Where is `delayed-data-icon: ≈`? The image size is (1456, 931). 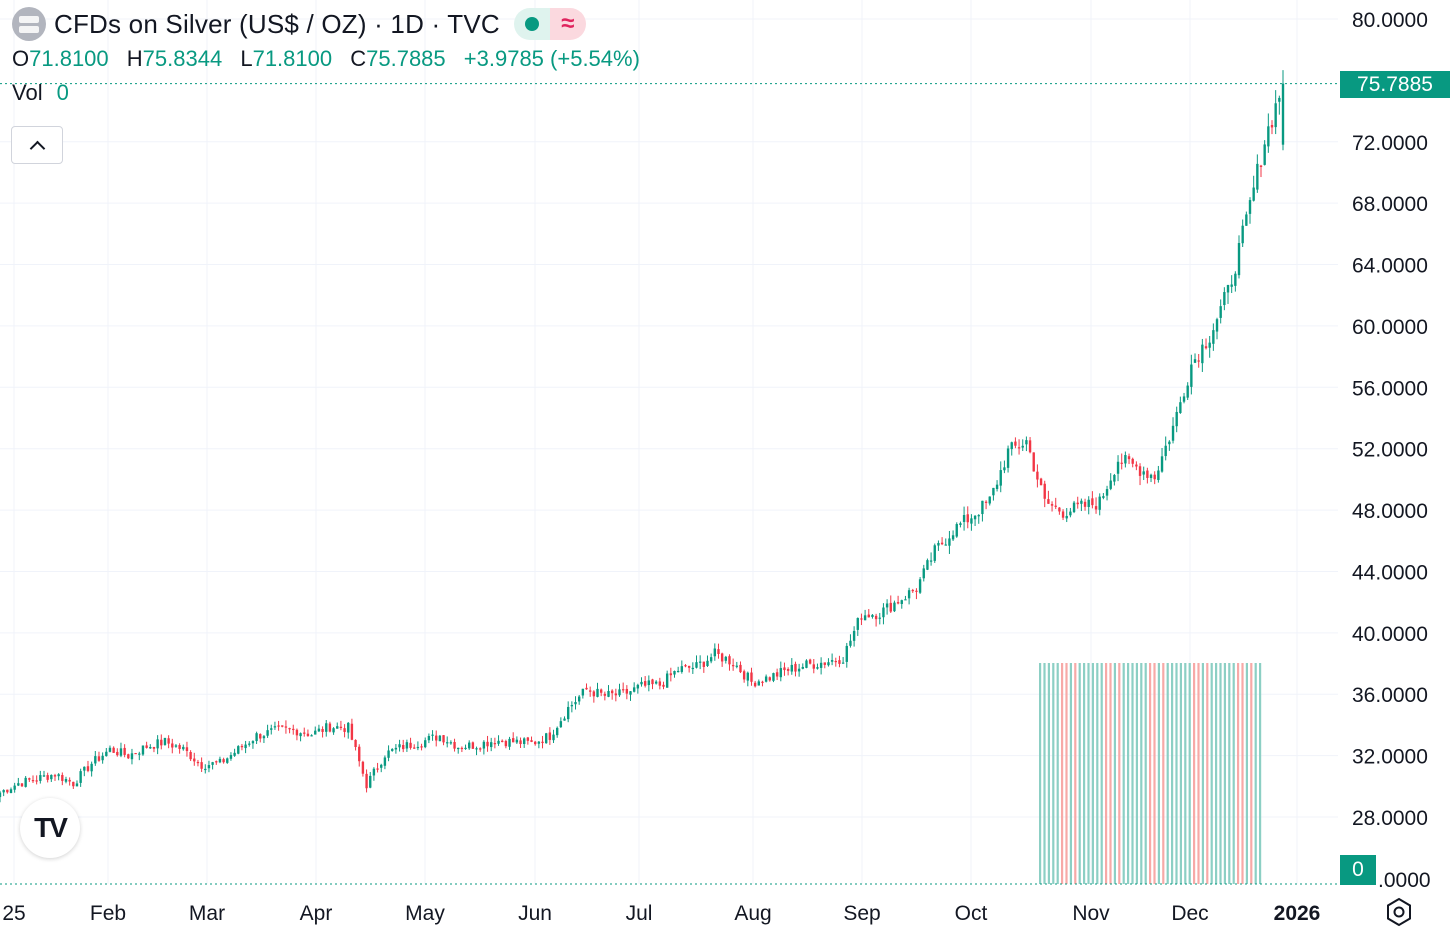
delayed-data-icon: ≈ is located at coordinates (567, 24).